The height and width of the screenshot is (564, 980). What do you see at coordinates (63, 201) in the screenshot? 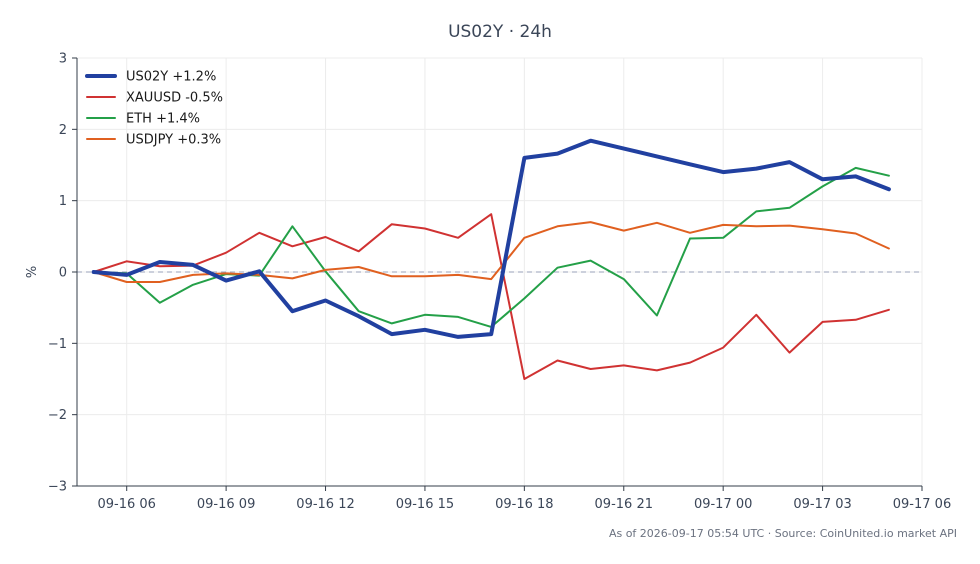
I see `y-tick-label: 1` at bounding box center [63, 201].